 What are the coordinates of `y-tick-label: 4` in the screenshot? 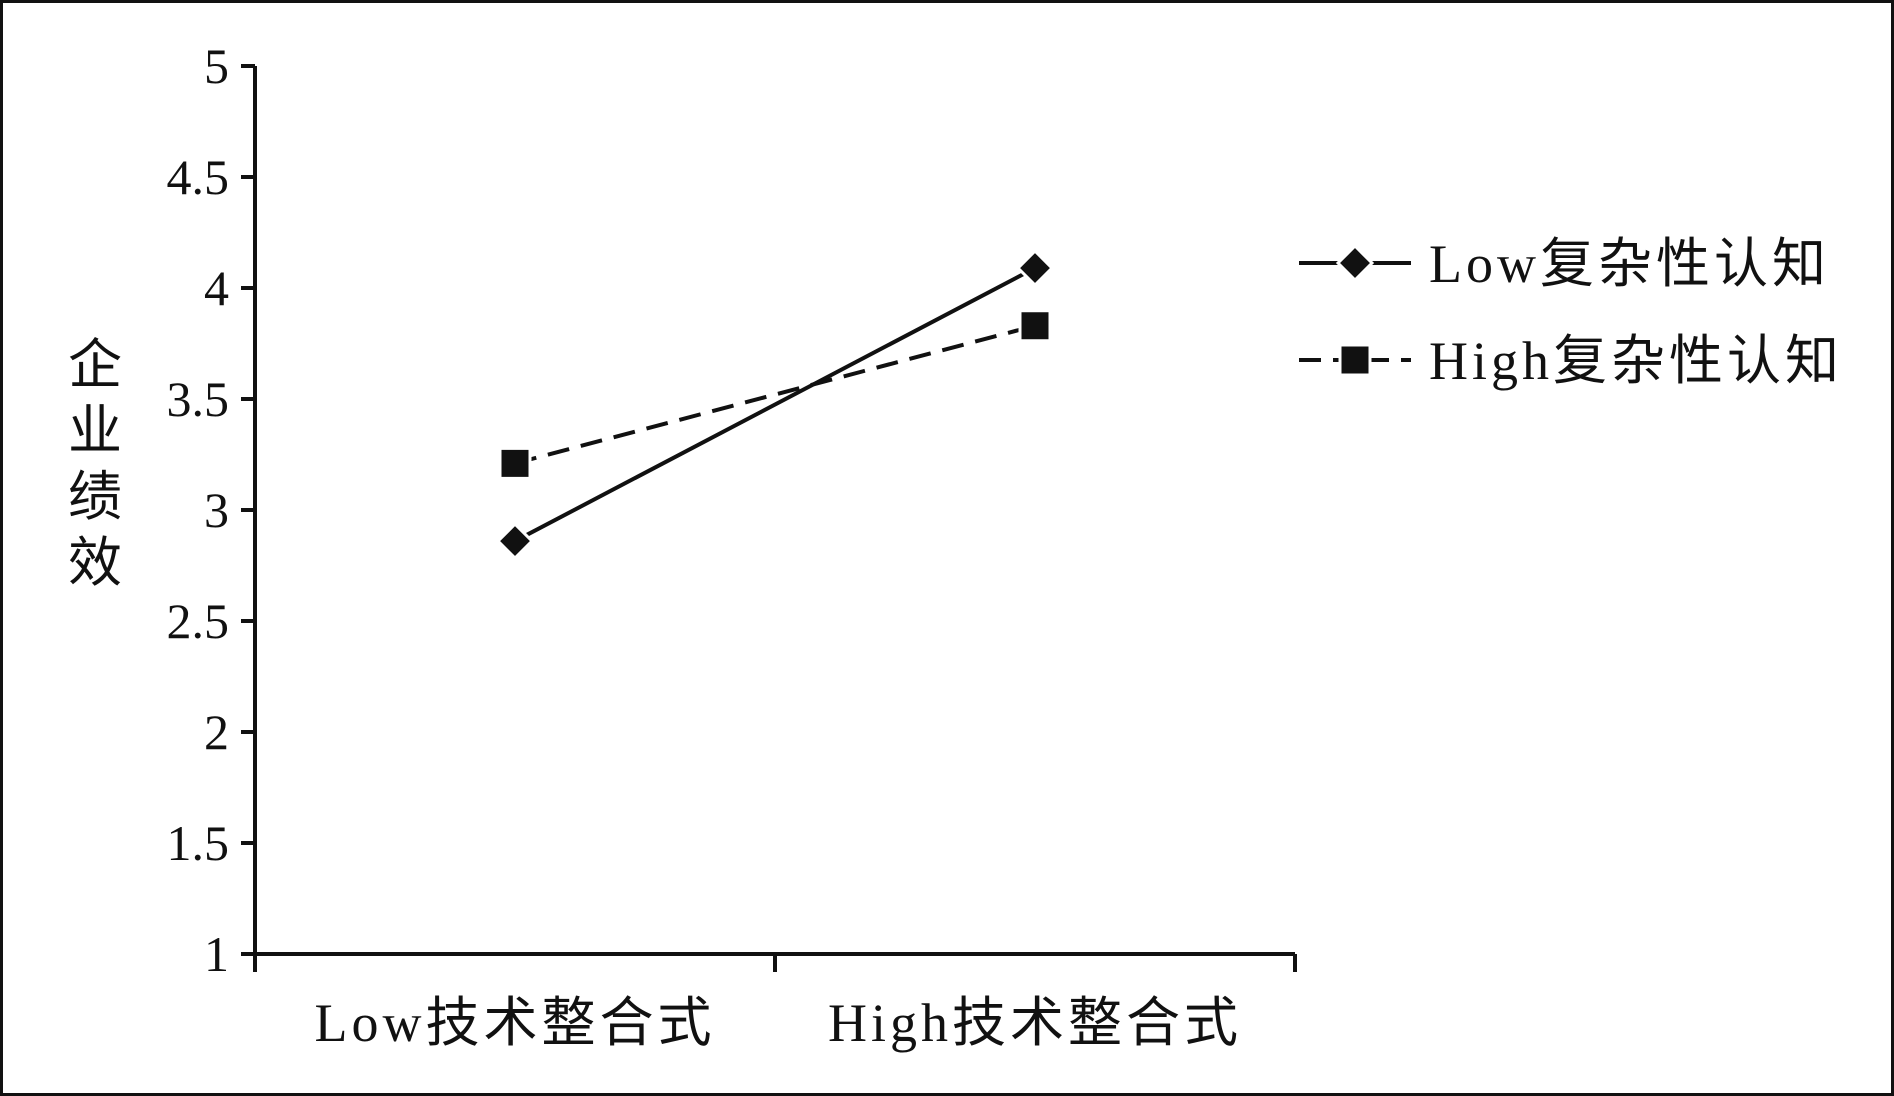 It's located at (216, 288).